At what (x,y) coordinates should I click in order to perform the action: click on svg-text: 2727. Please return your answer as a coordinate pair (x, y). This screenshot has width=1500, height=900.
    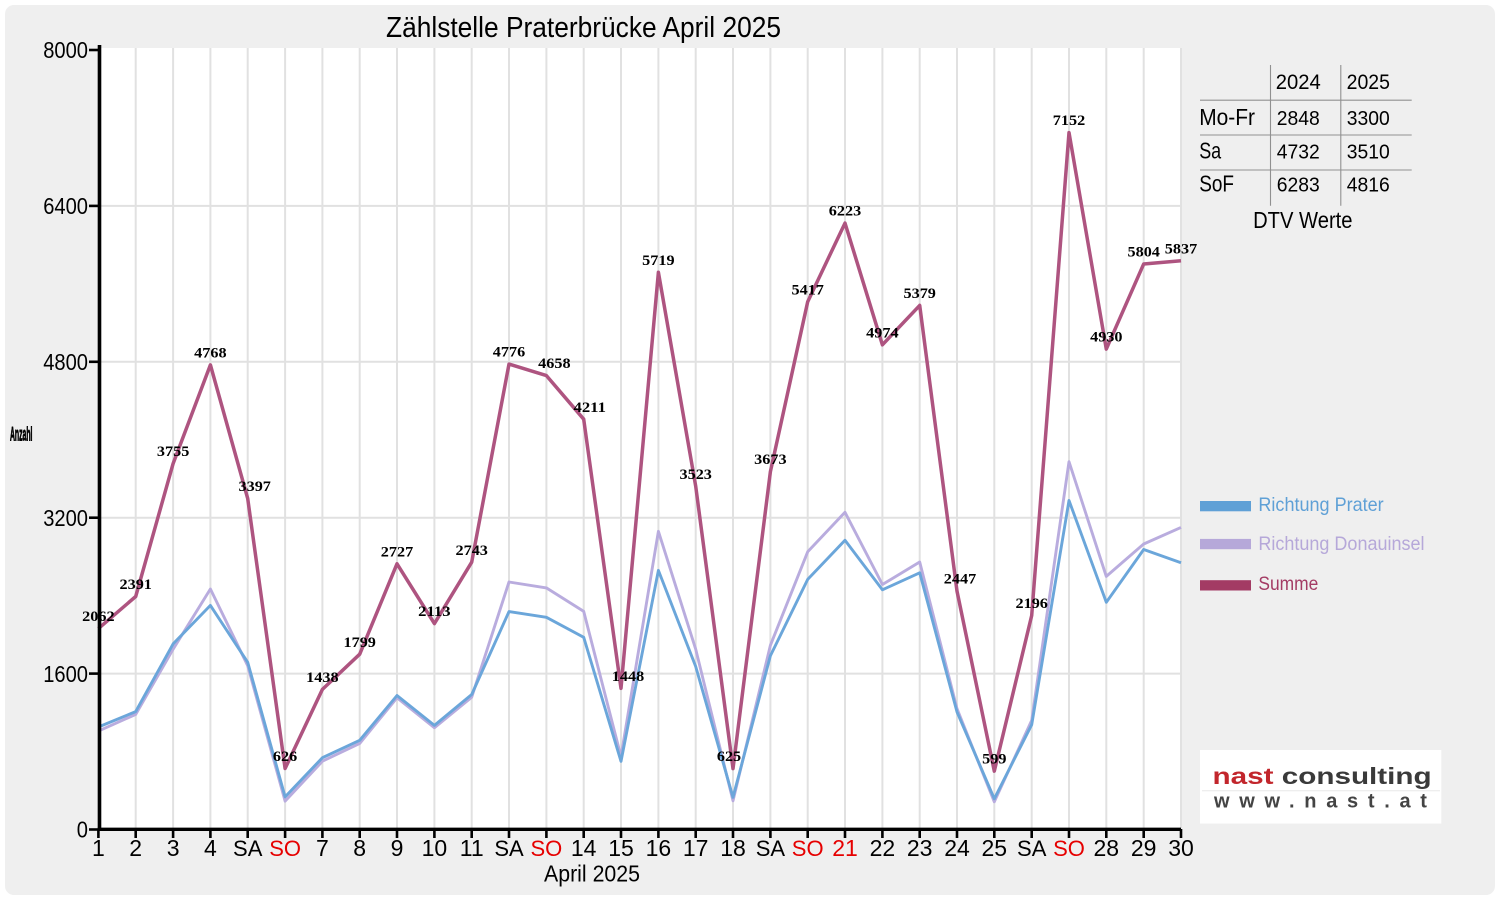
    Looking at the image, I should click on (397, 552).